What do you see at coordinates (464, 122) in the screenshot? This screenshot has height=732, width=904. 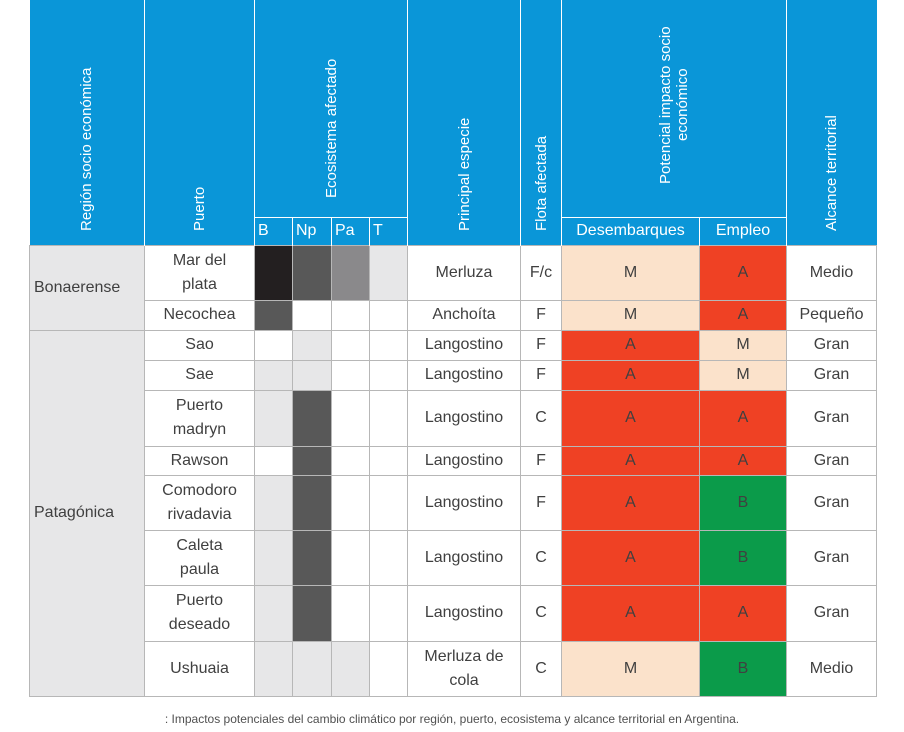 I see `header-especie: Principal especie` at bounding box center [464, 122].